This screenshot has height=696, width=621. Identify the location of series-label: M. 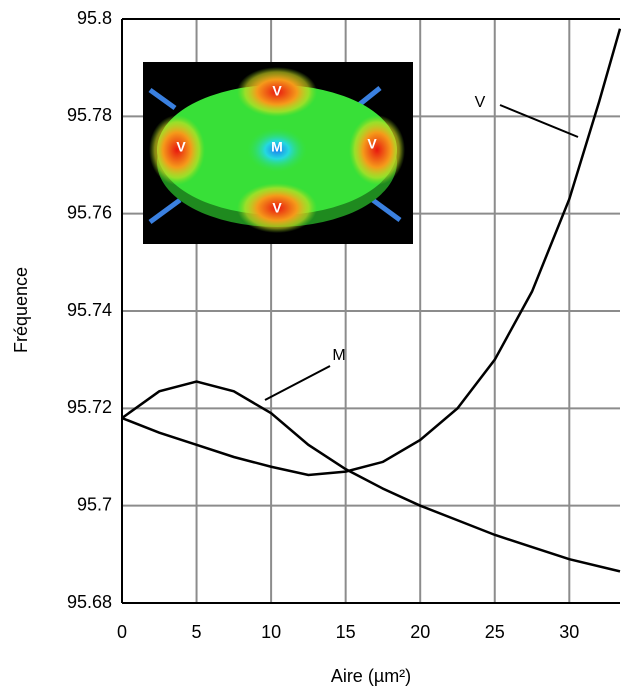
(338, 355).